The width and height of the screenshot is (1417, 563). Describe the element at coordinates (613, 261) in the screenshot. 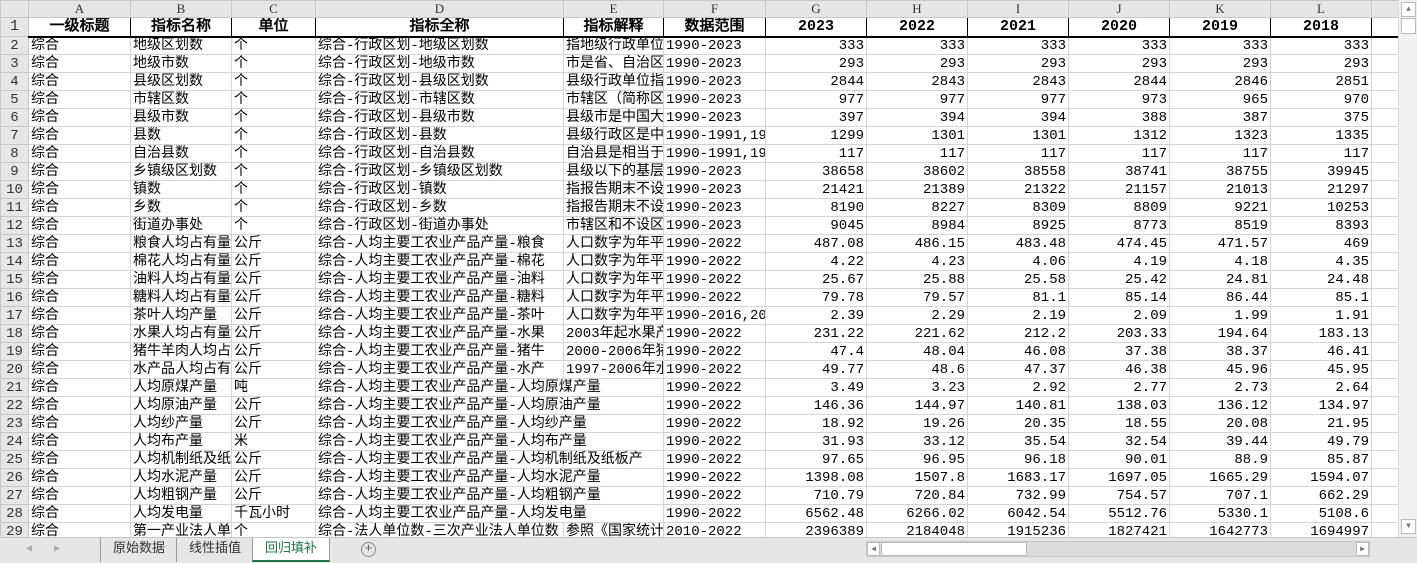

I see `cell: 人口数字为年平` at that location.